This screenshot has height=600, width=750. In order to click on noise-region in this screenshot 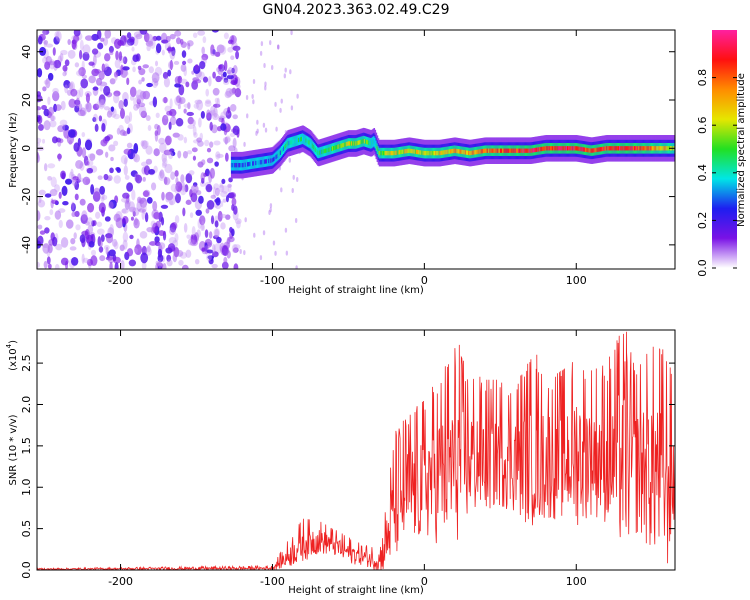, I will do `click(169, 149)`.